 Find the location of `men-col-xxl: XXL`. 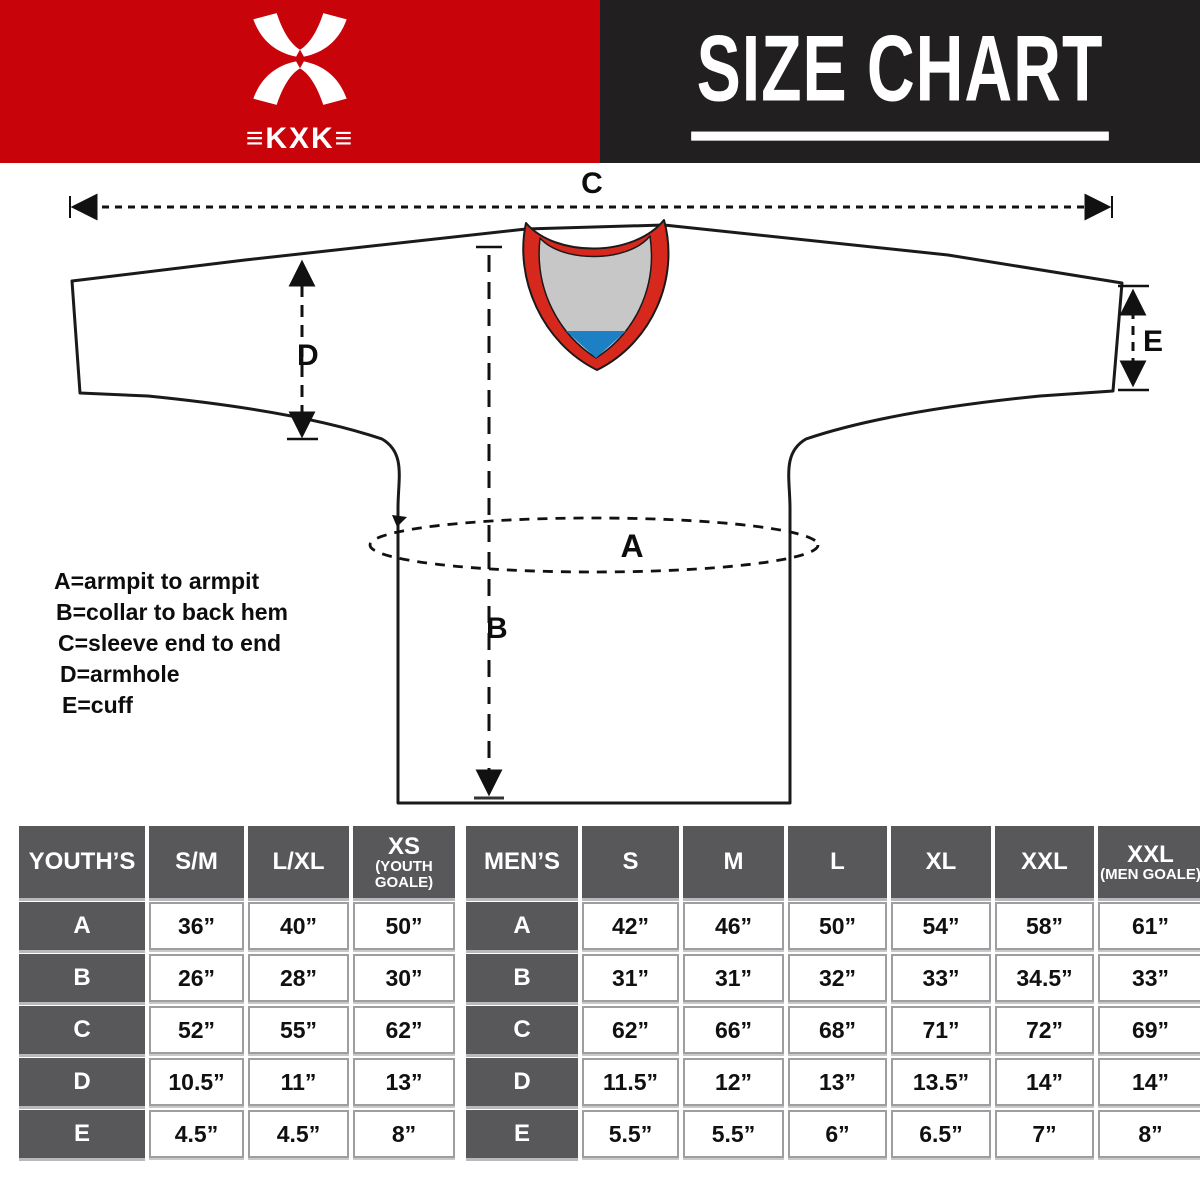

men-col-xxl: XXL is located at coordinates (1044, 862).